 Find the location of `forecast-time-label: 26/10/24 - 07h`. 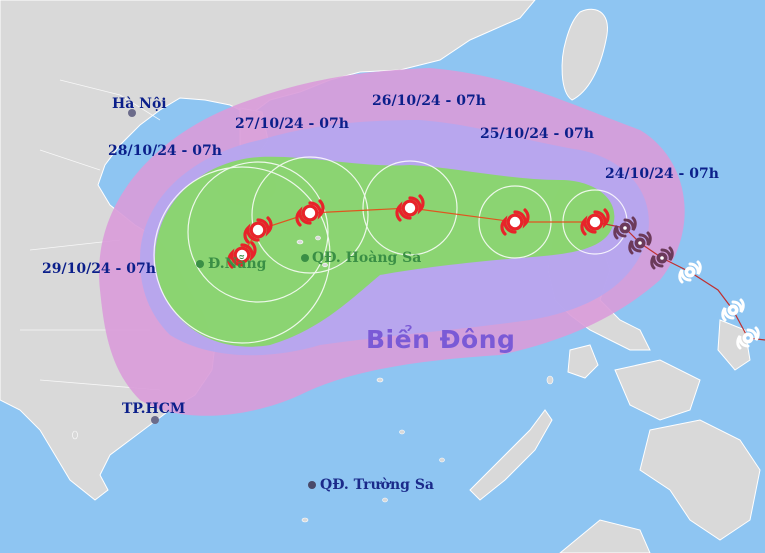

forecast-time-label: 26/10/24 - 07h is located at coordinates (429, 101).